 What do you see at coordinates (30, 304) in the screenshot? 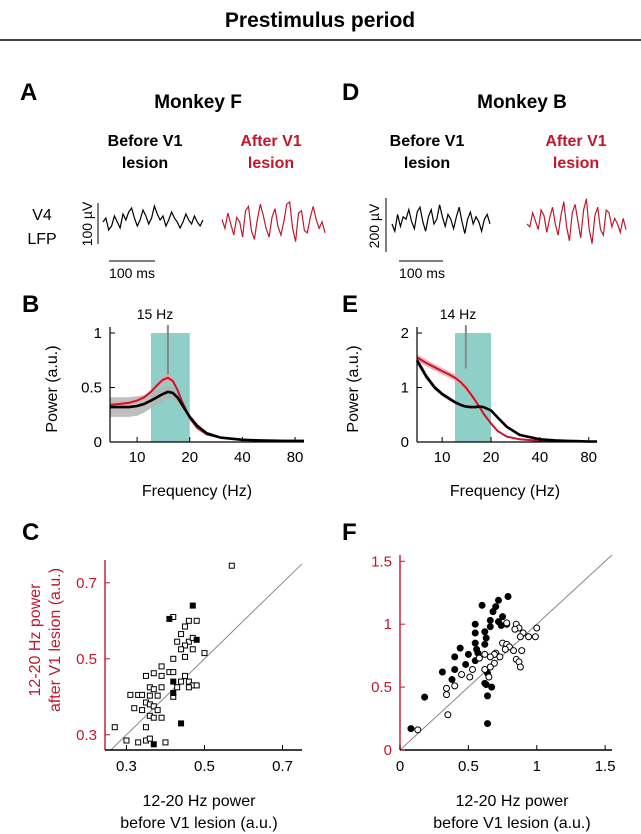
I see `panel-letter-b: B` at bounding box center [30, 304].